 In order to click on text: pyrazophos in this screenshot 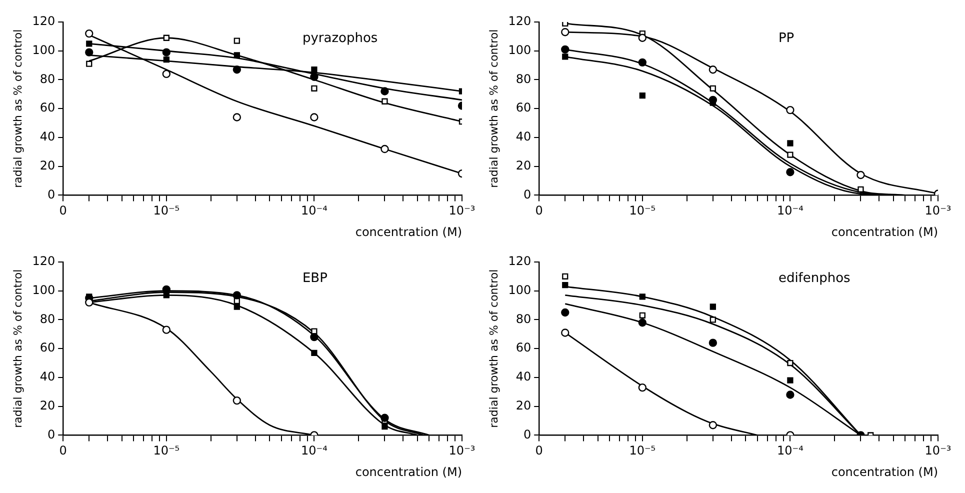, I will do `click(340, 38)`.